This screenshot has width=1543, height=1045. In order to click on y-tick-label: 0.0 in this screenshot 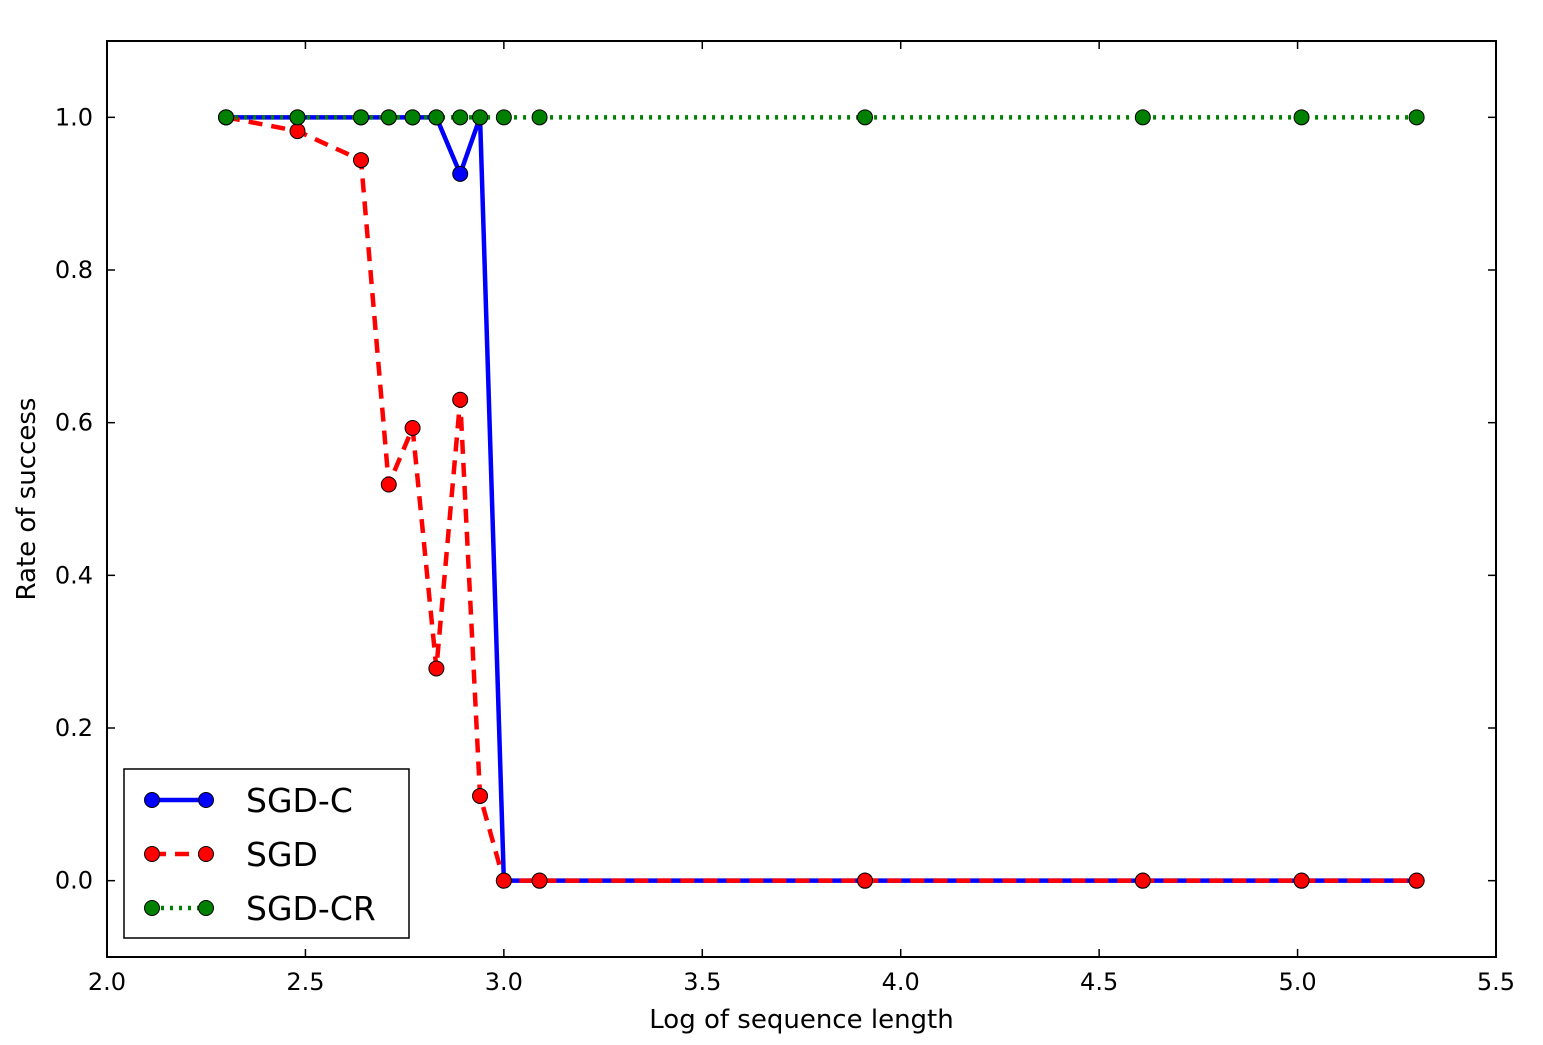, I will do `click(74, 881)`.